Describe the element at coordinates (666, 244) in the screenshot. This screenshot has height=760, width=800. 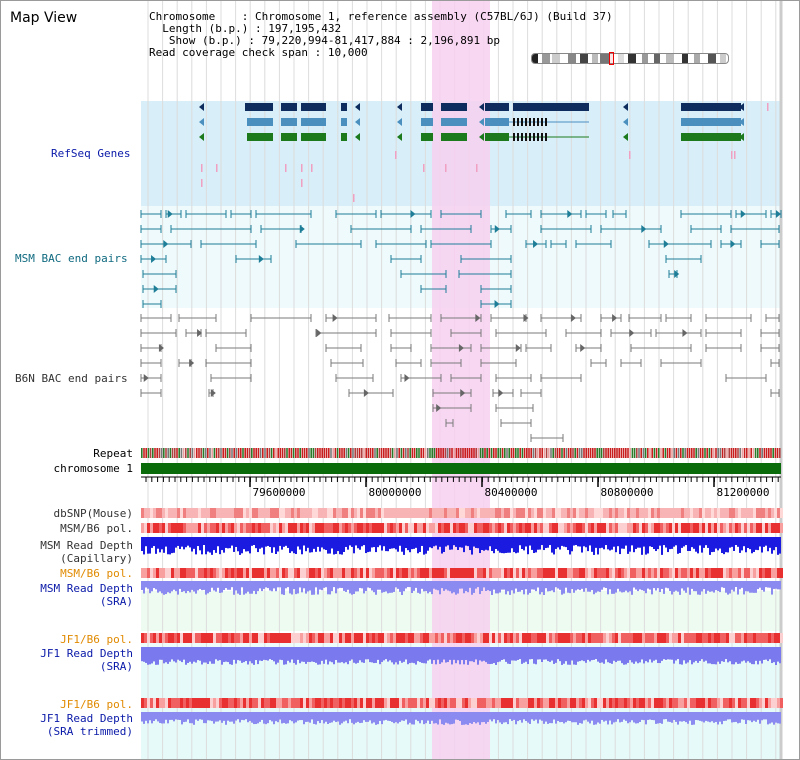
I see `msm-bac-marker` at that location.